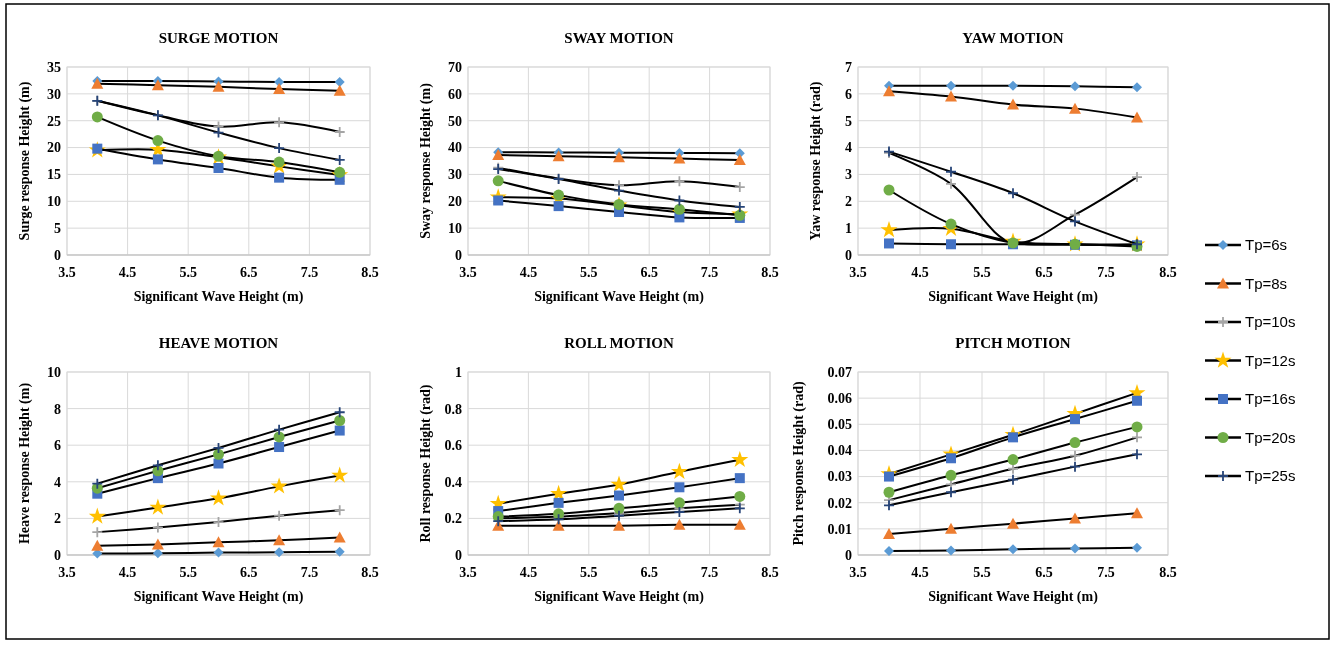 This screenshot has width=1335, height=645. What do you see at coordinates (839, 503) in the screenshot?
I see `y-tick-label: 0.02` at bounding box center [839, 503].